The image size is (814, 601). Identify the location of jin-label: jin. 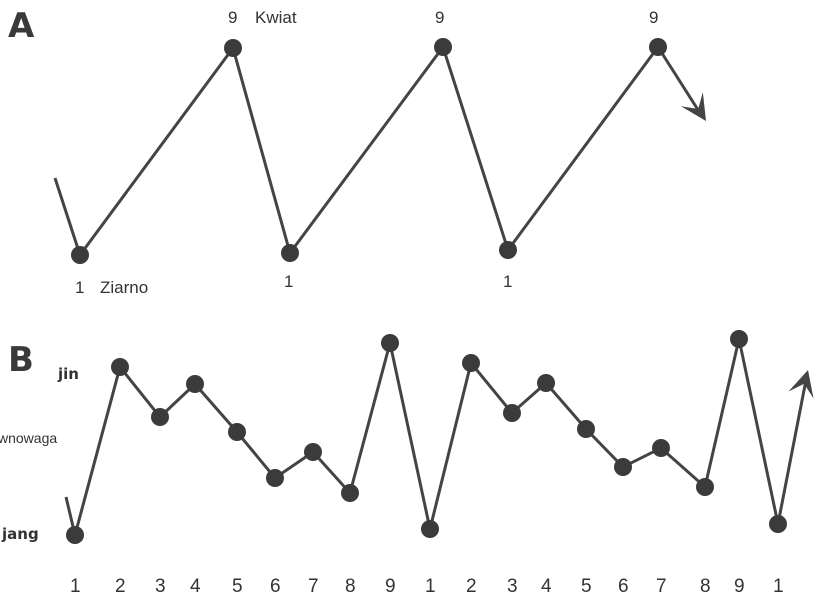
(68, 374).